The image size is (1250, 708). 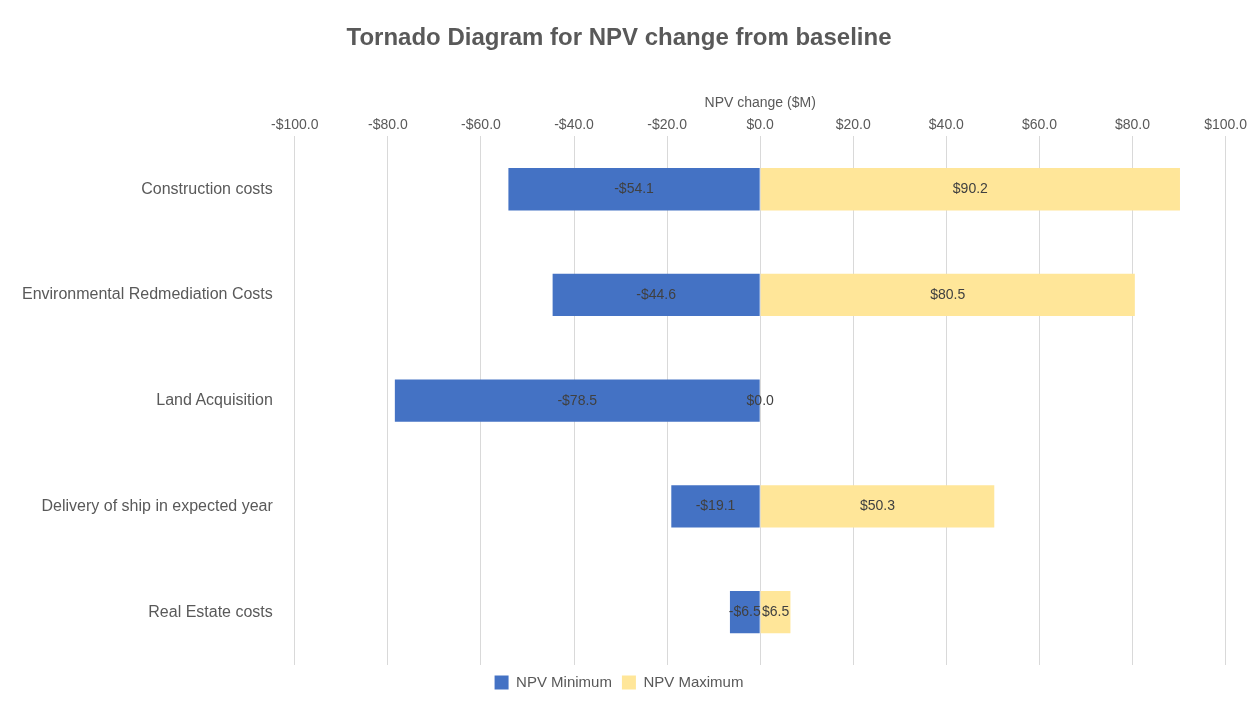 What do you see at coordinates (760, 102) in the screenshot?
I see `x-axis-title: NPV change ($M)` at bounding box center [760, 102].